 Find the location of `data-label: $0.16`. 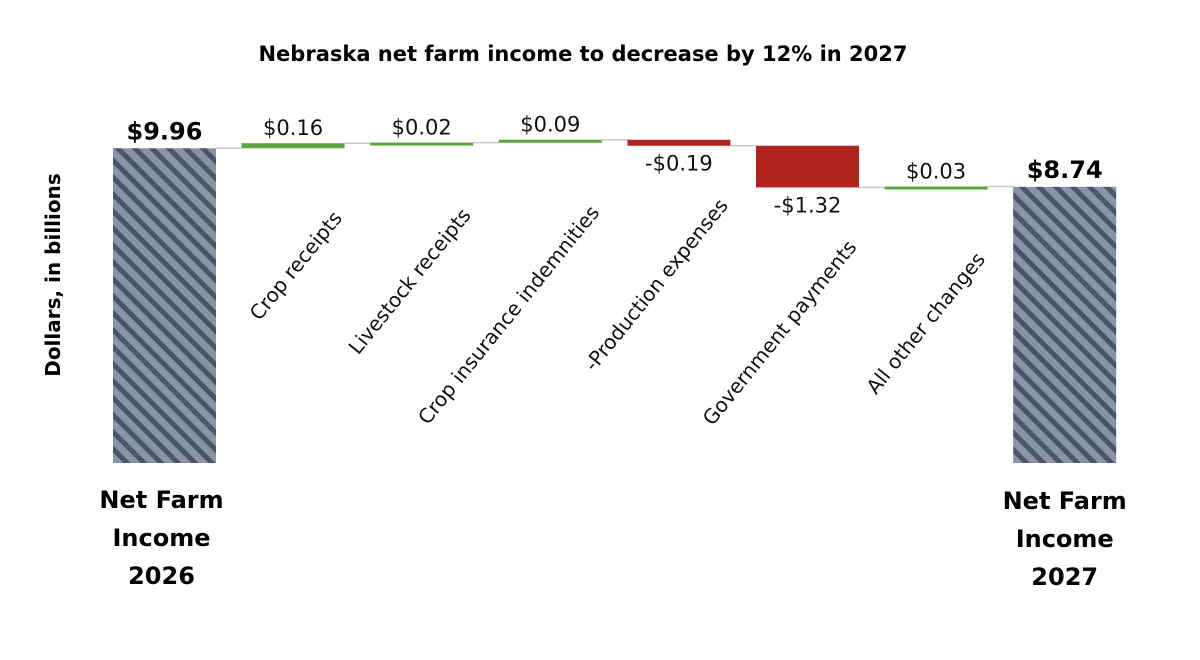

data-label: $0.16 is located at coordinates (293, 128).